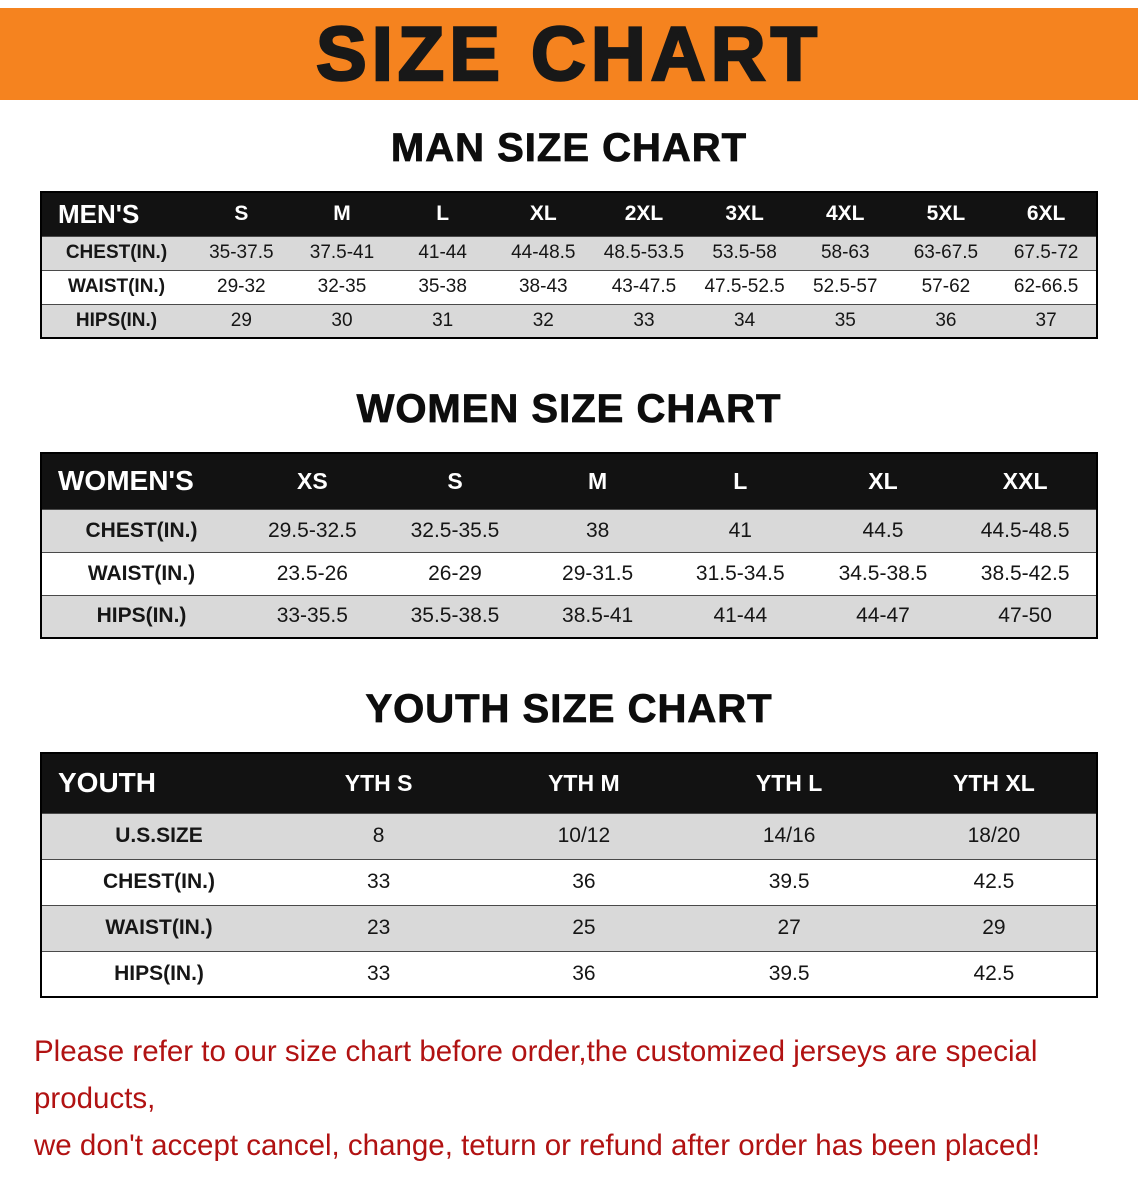 This screenshot has height=1190, width=1138. Describe the element at coordinates (883, 530) in the screenshot. I see `value-cell: 44.5` at that location.